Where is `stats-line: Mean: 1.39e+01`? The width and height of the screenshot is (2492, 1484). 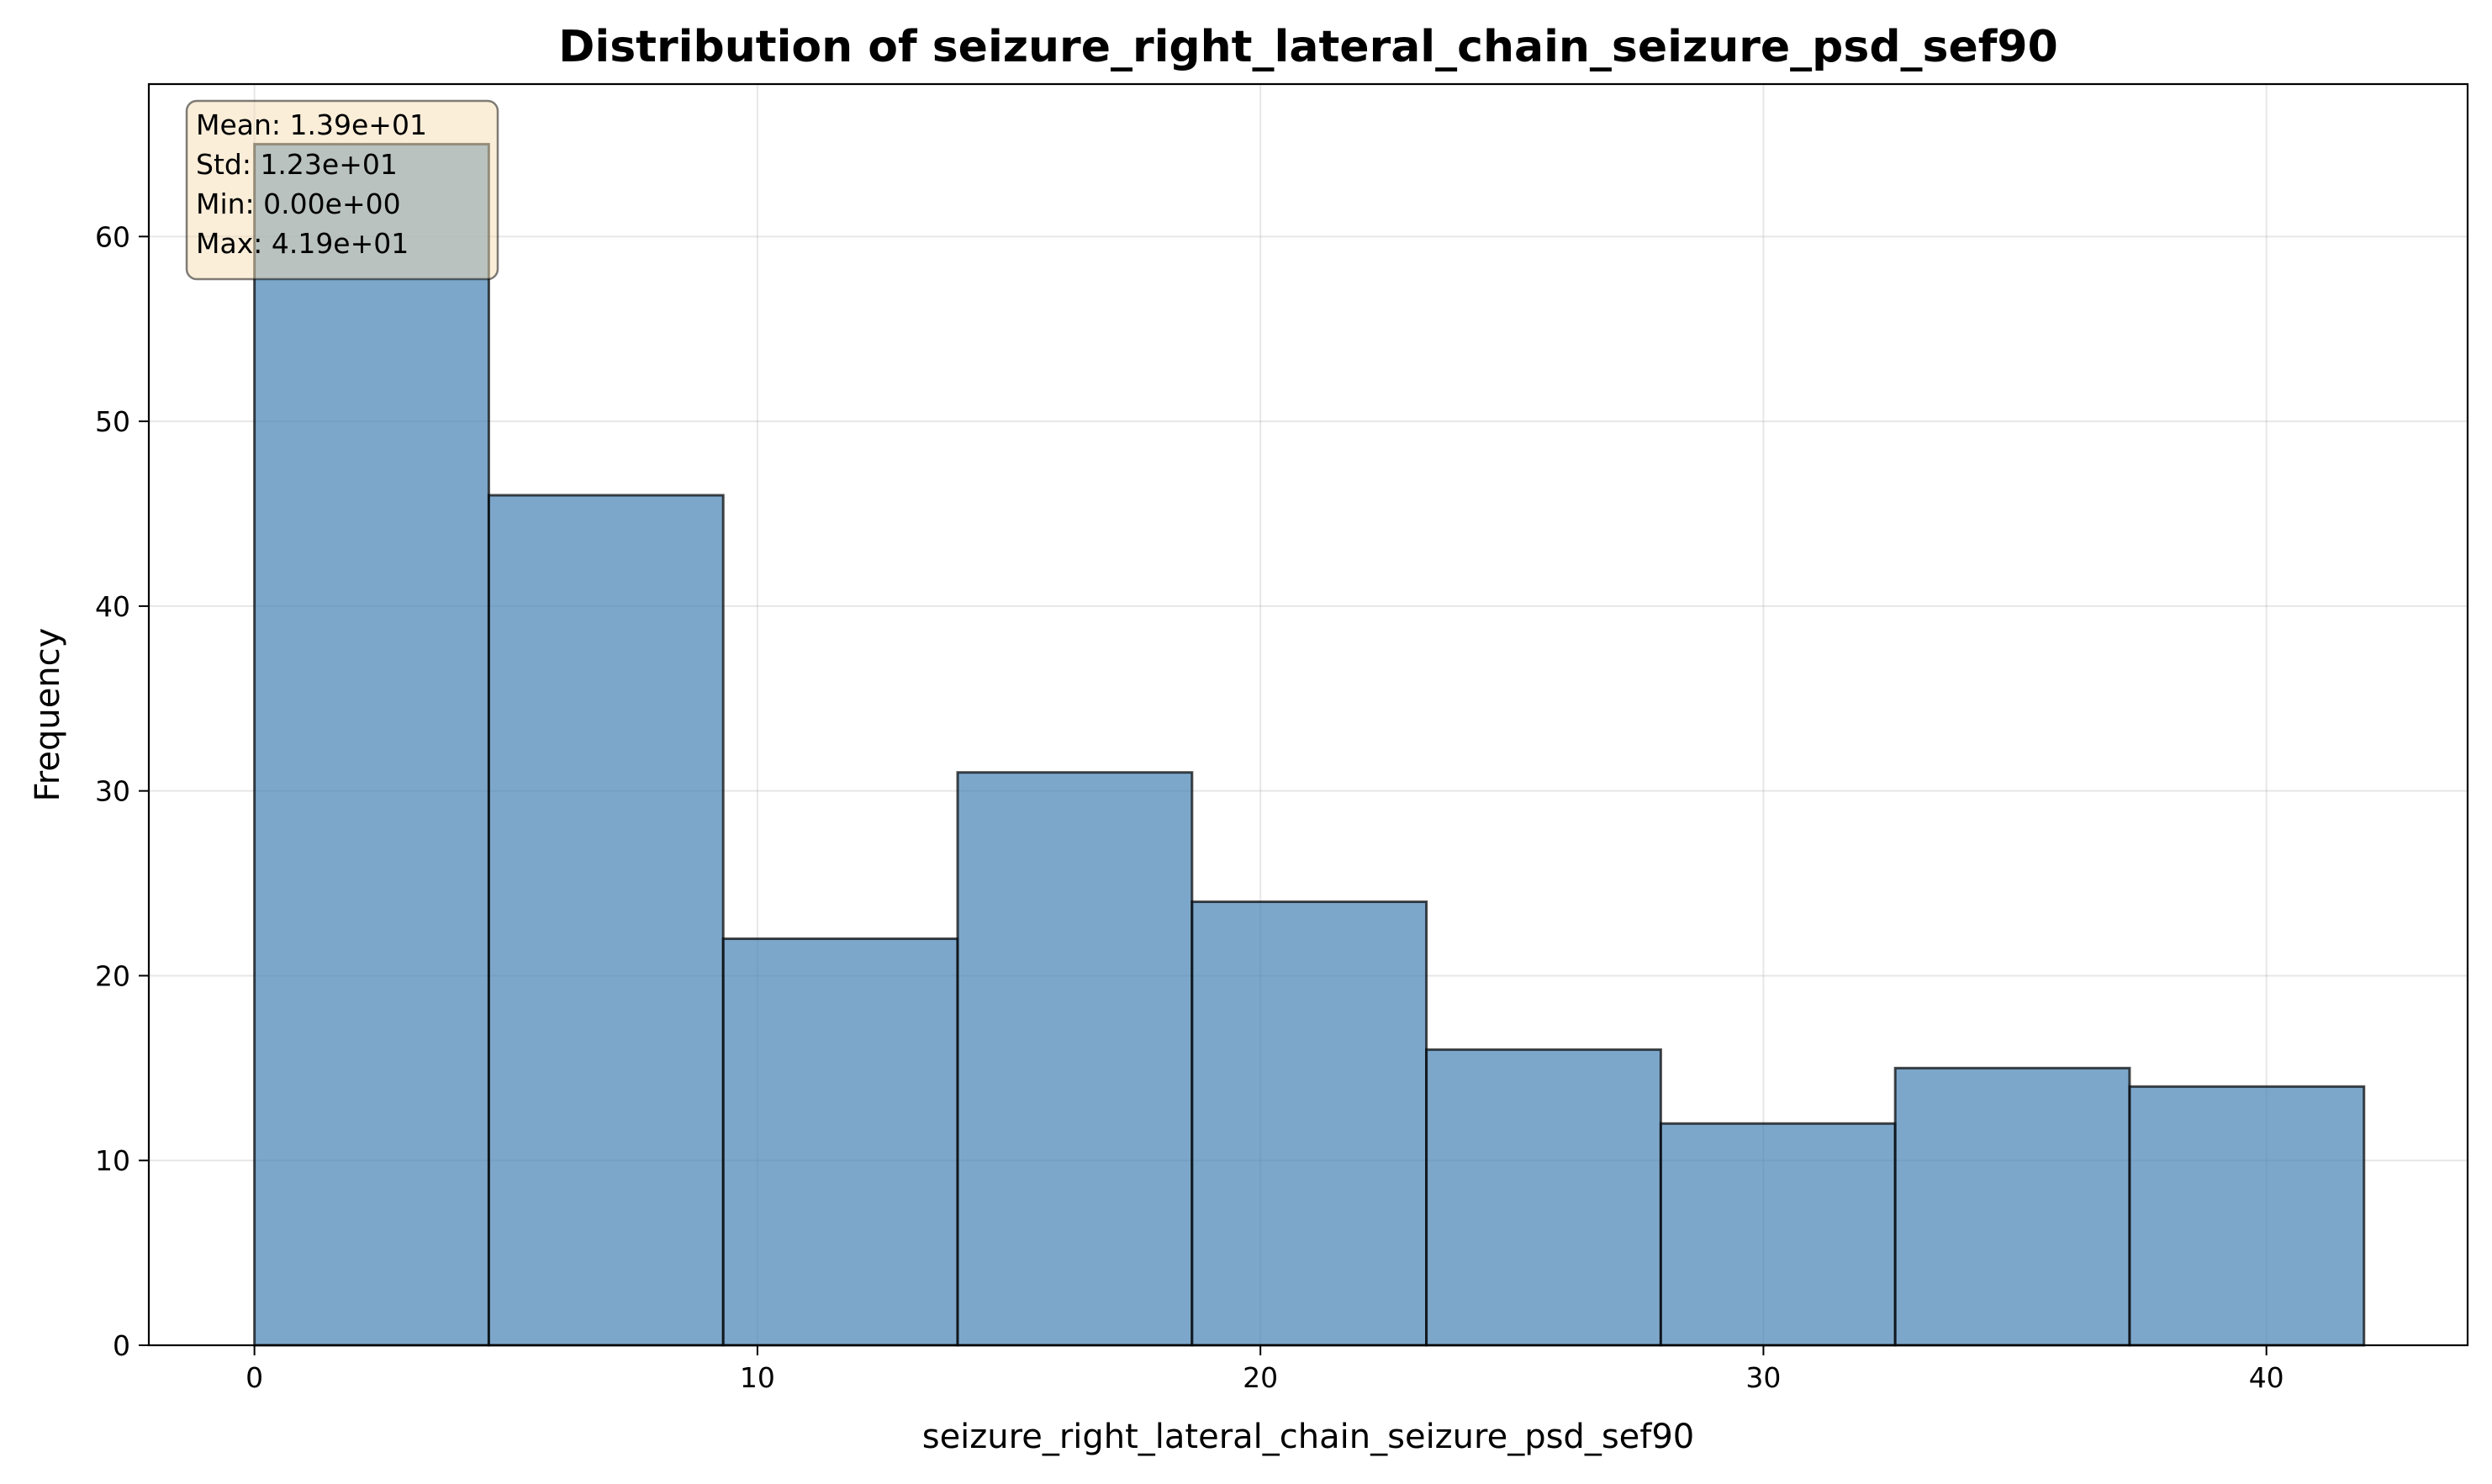
stats-line: Mean: 1.39e+01 is located at coordinates (311, 124).